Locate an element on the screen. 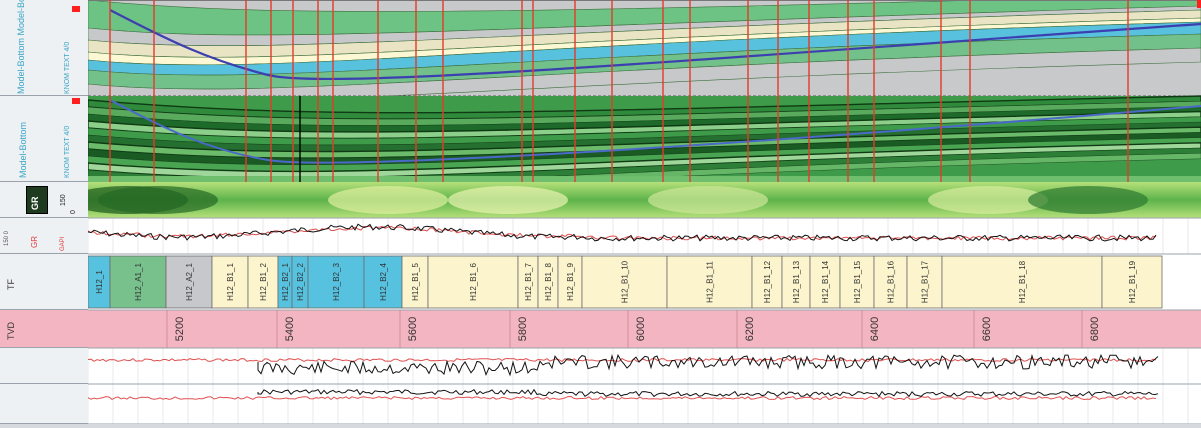  track-marker-red is located at coordinates (76, 9).